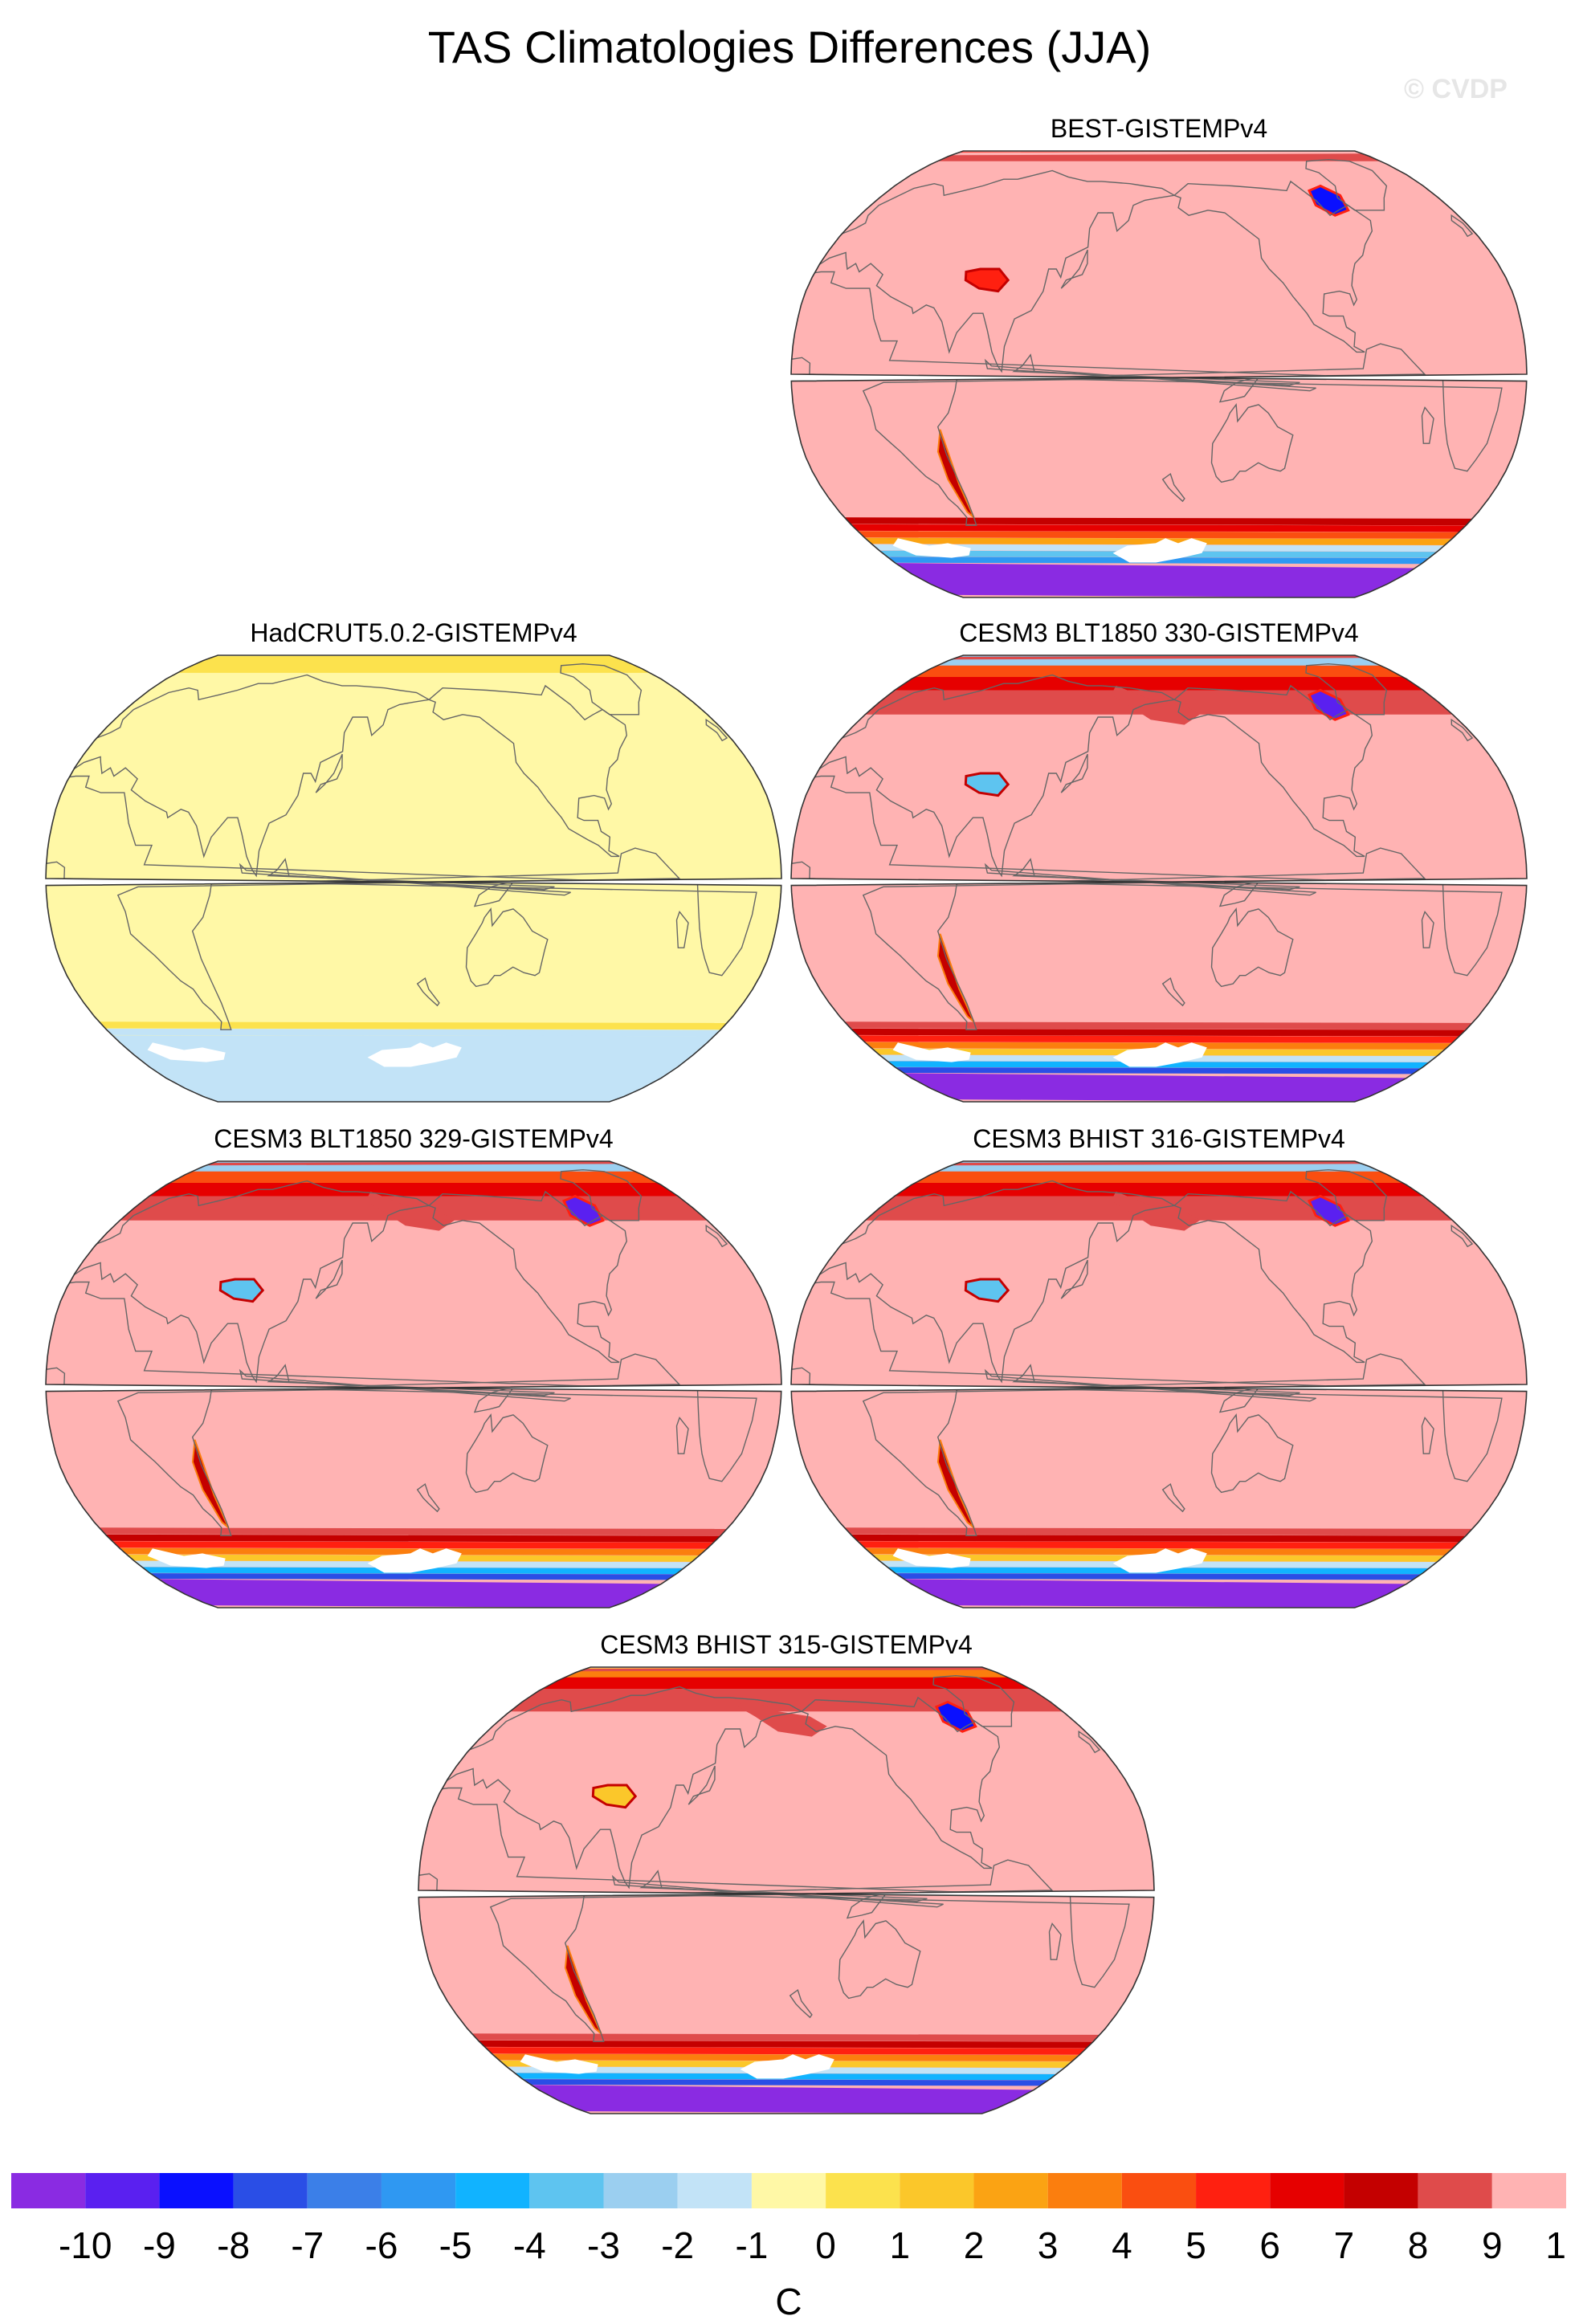  What do you see at coordinates (1159, 633) in the screenshot?
I see `panel-title: CESM3 BLT1850 330-GISTEMPv4` at bounding box center [1159, 633].